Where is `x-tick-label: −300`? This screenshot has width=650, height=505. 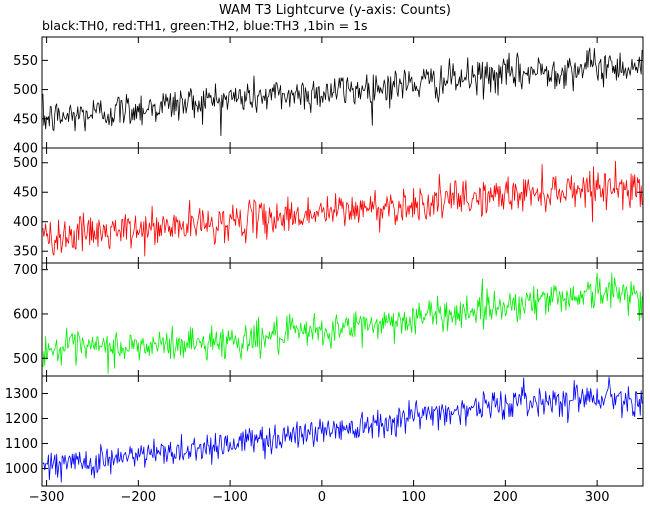 x-tick-label: −300 is located at coordinates (47, 497).